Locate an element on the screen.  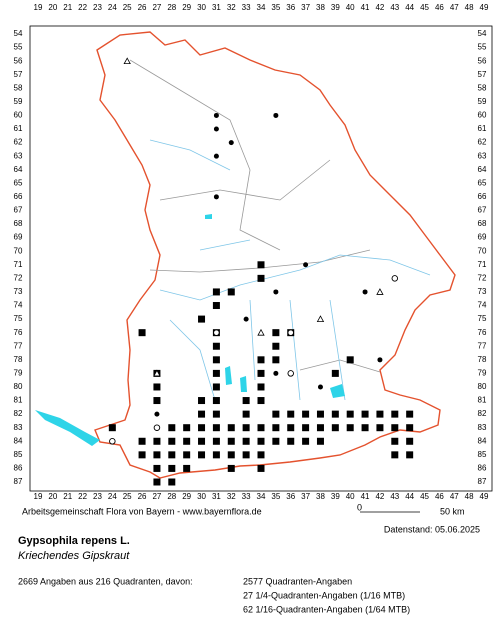
row-label: 57 is located at coordinates (18, 74).